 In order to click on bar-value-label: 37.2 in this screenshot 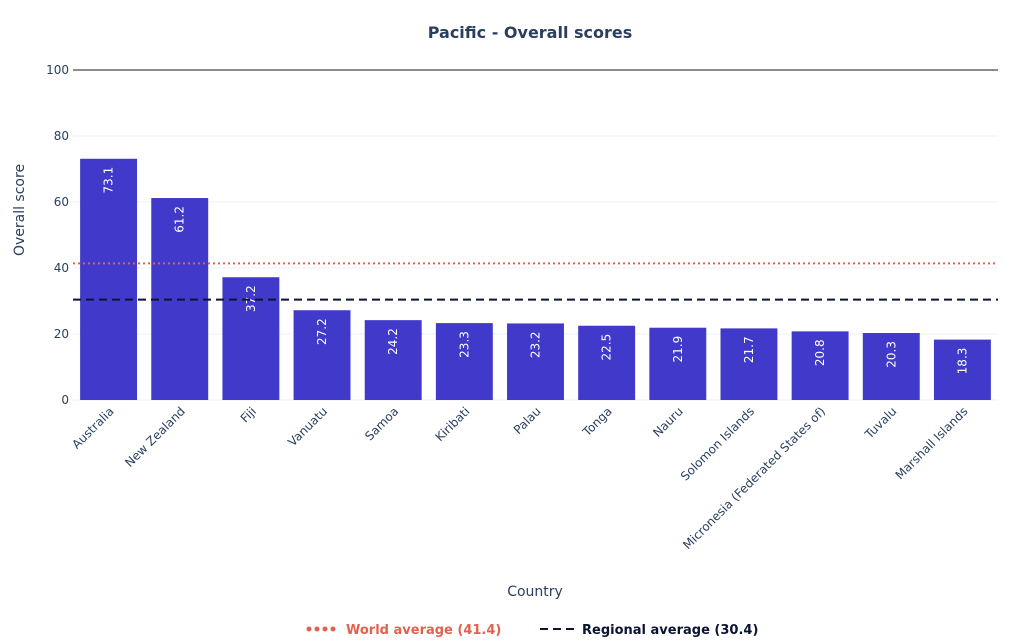, I will do `click(251, 298)`.